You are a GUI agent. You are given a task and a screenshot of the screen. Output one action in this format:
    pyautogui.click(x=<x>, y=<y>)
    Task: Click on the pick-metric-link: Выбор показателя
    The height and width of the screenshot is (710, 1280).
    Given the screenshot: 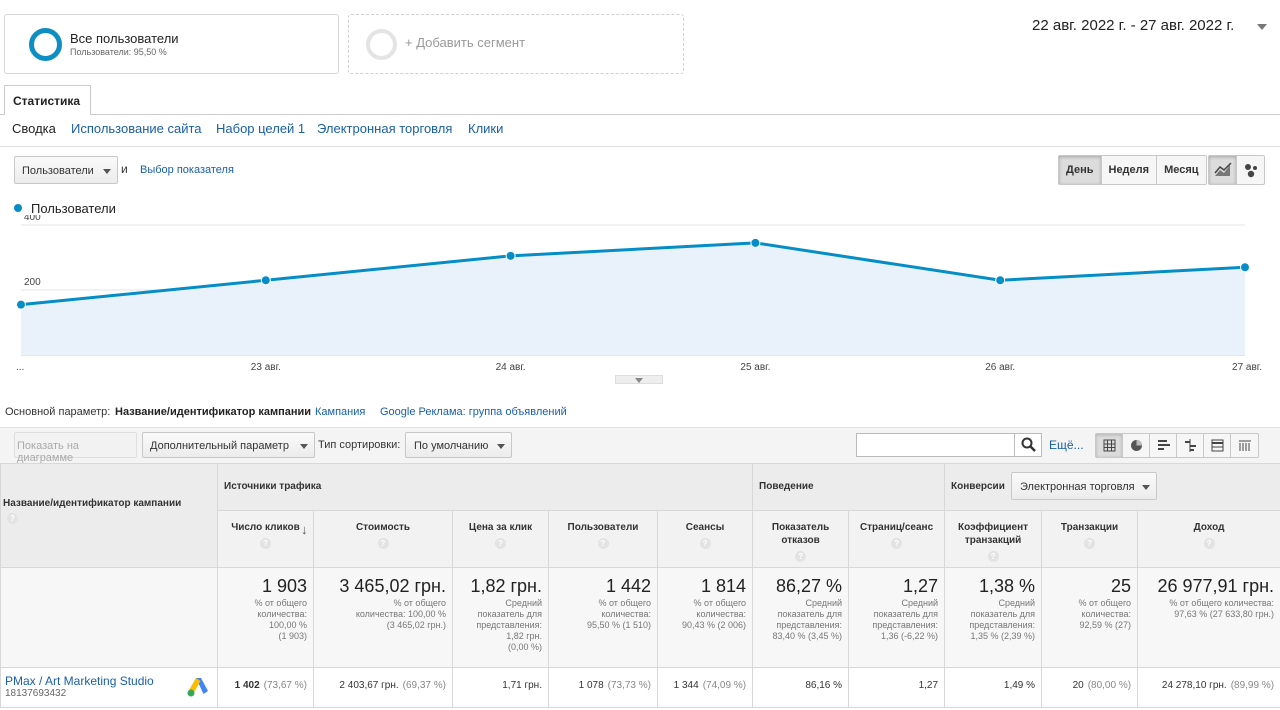 What is the action you would take?
    pyautogui.click(x=187, y=170)
    